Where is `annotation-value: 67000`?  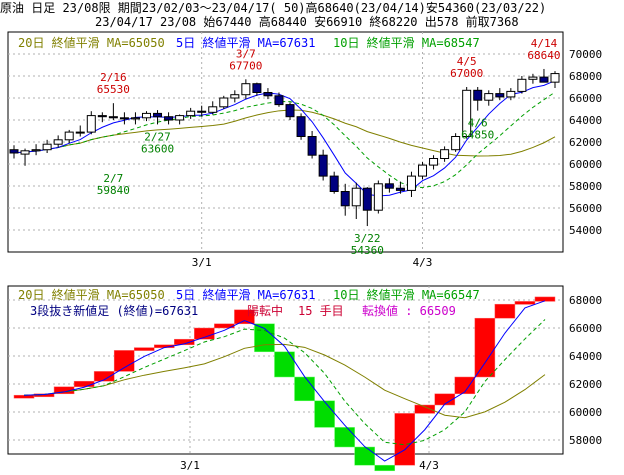
annotation-value: 67000 is located at coordinates (466, 73).